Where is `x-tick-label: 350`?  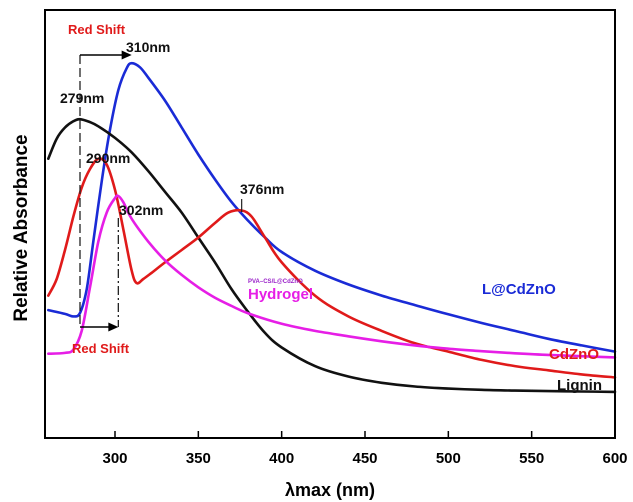 x-tick-label: 350 is located at coordinates (198, 458).